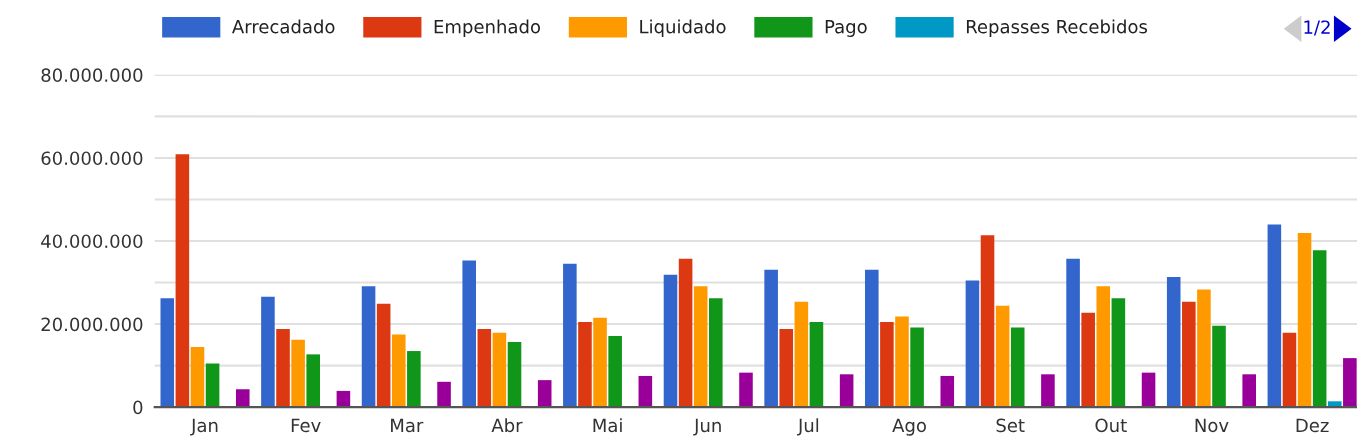  I want to click on legend-label: Pago, so click(846, 28).